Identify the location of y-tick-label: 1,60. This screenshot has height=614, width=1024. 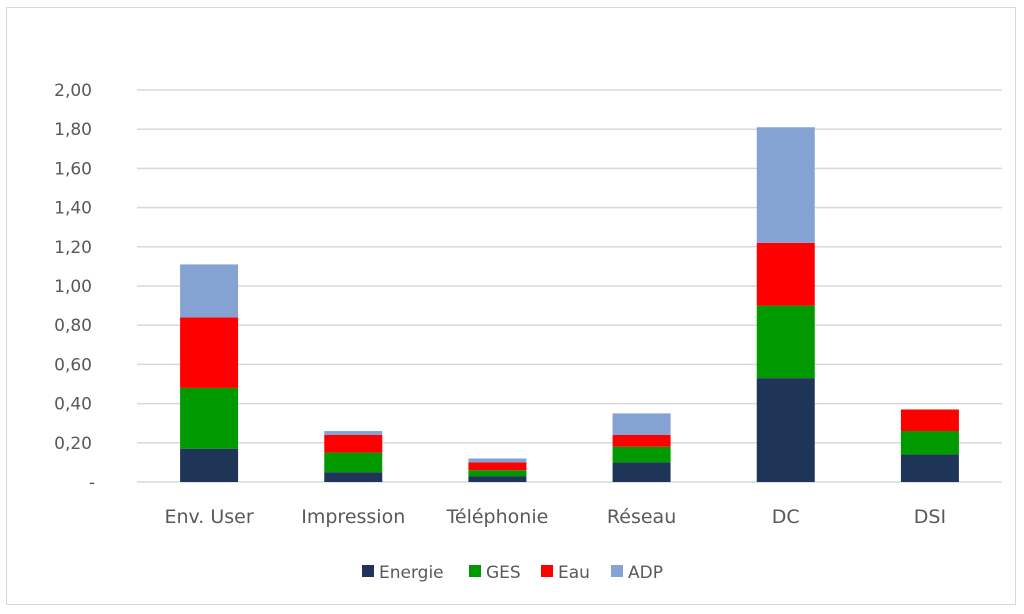
(73, 169).